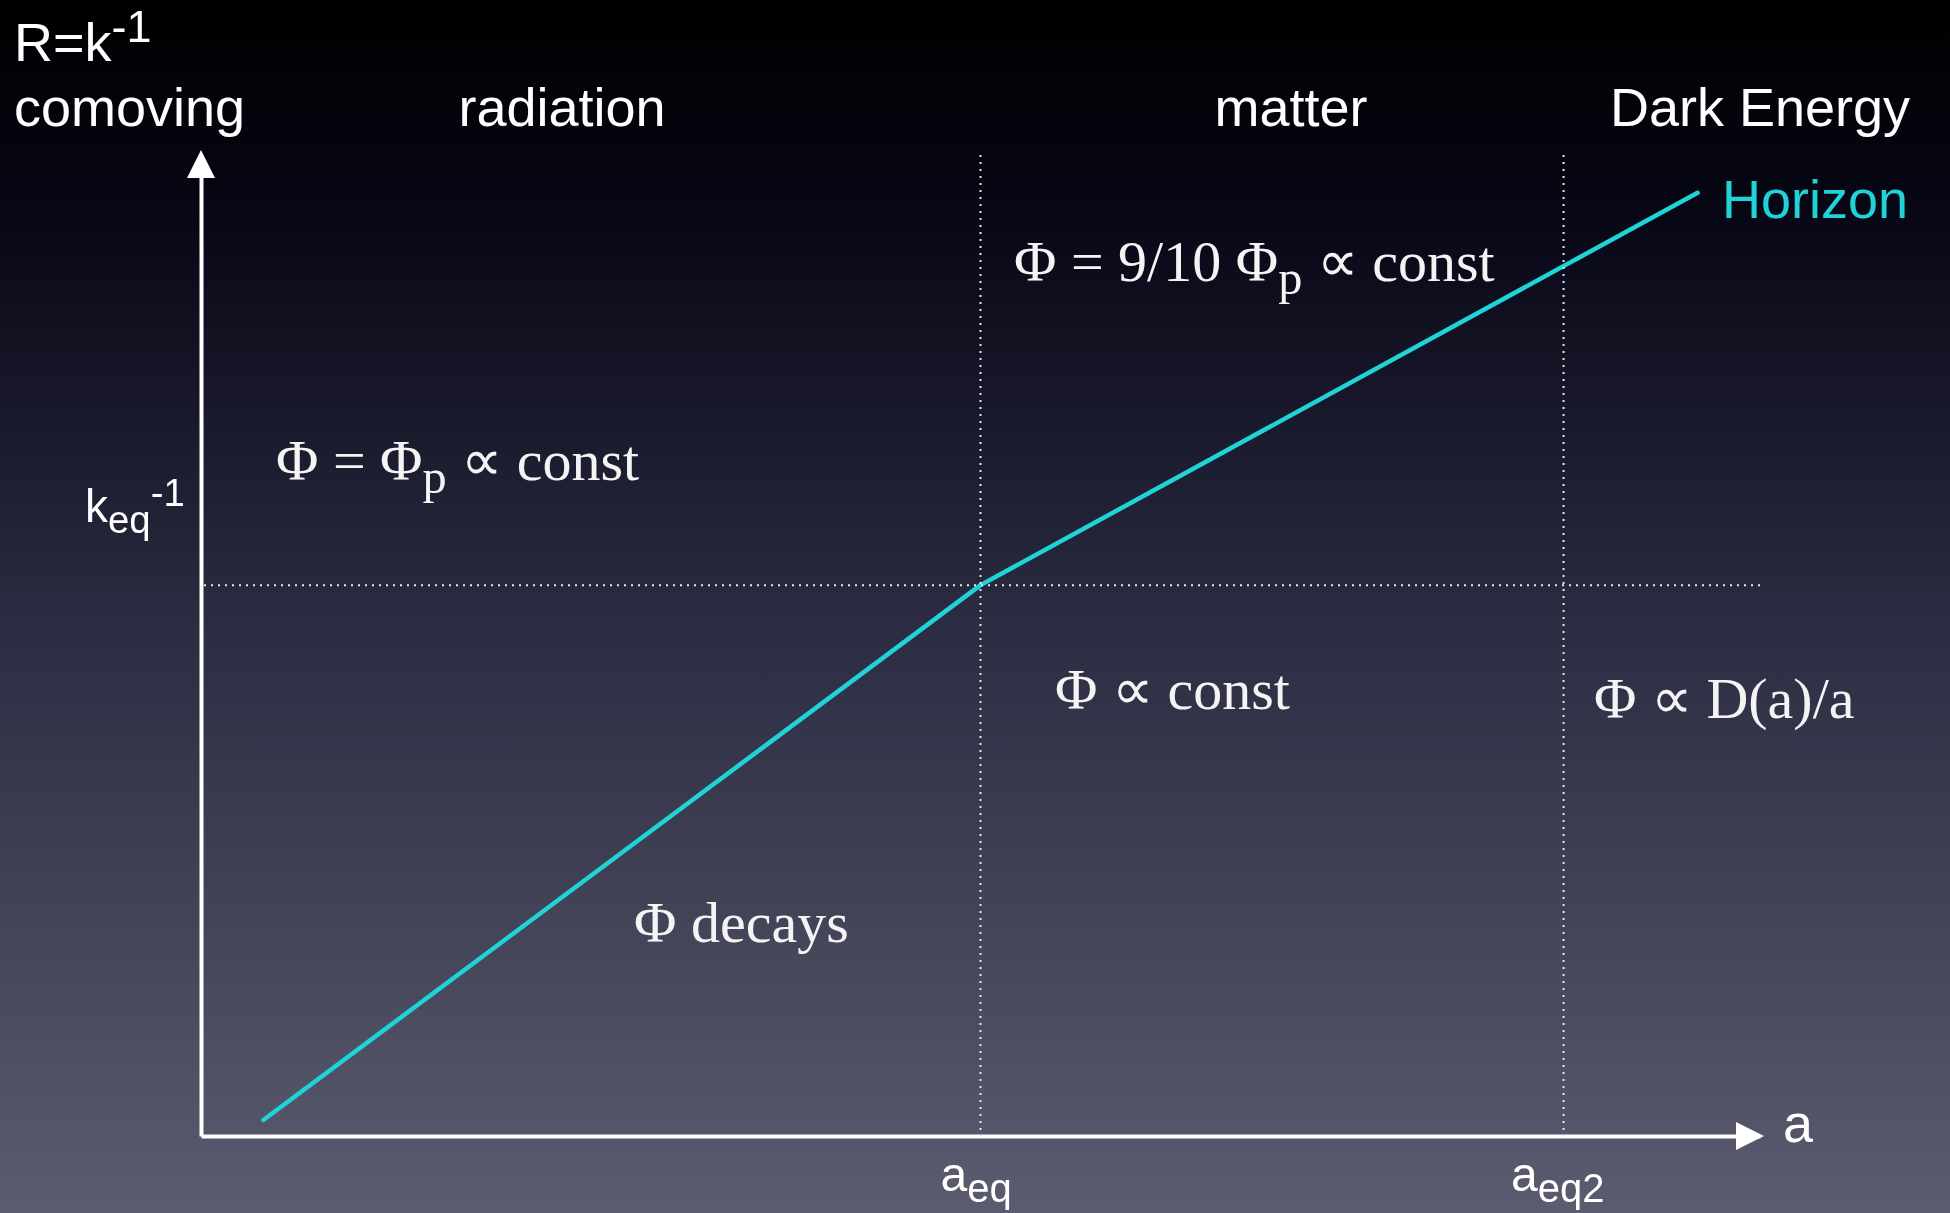  What do you see at coordinates (976, 1178) in the screenshot?
I see `text: a$_{eq}$` at bounding box center [976, 1178].